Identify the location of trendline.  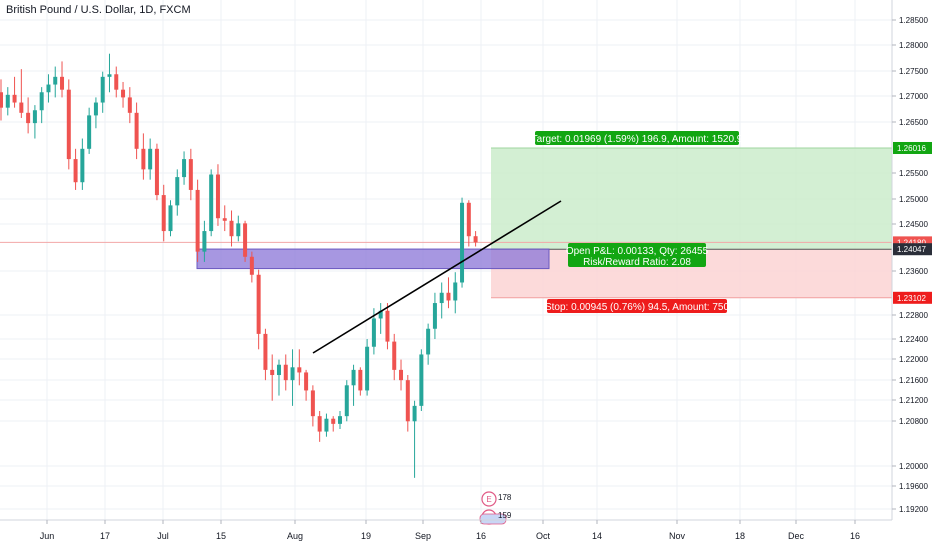
(437, 277).